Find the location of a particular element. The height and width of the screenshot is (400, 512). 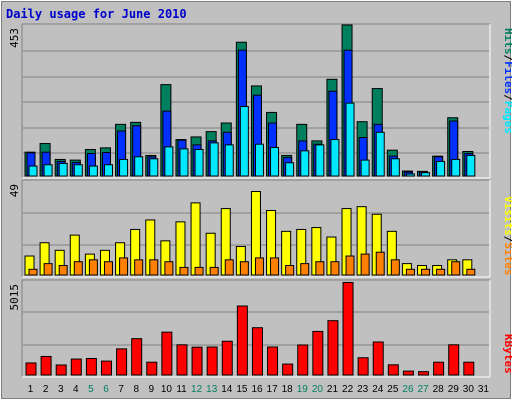

max-label-panel-3: 5015 is located at coordinates (14, 297).